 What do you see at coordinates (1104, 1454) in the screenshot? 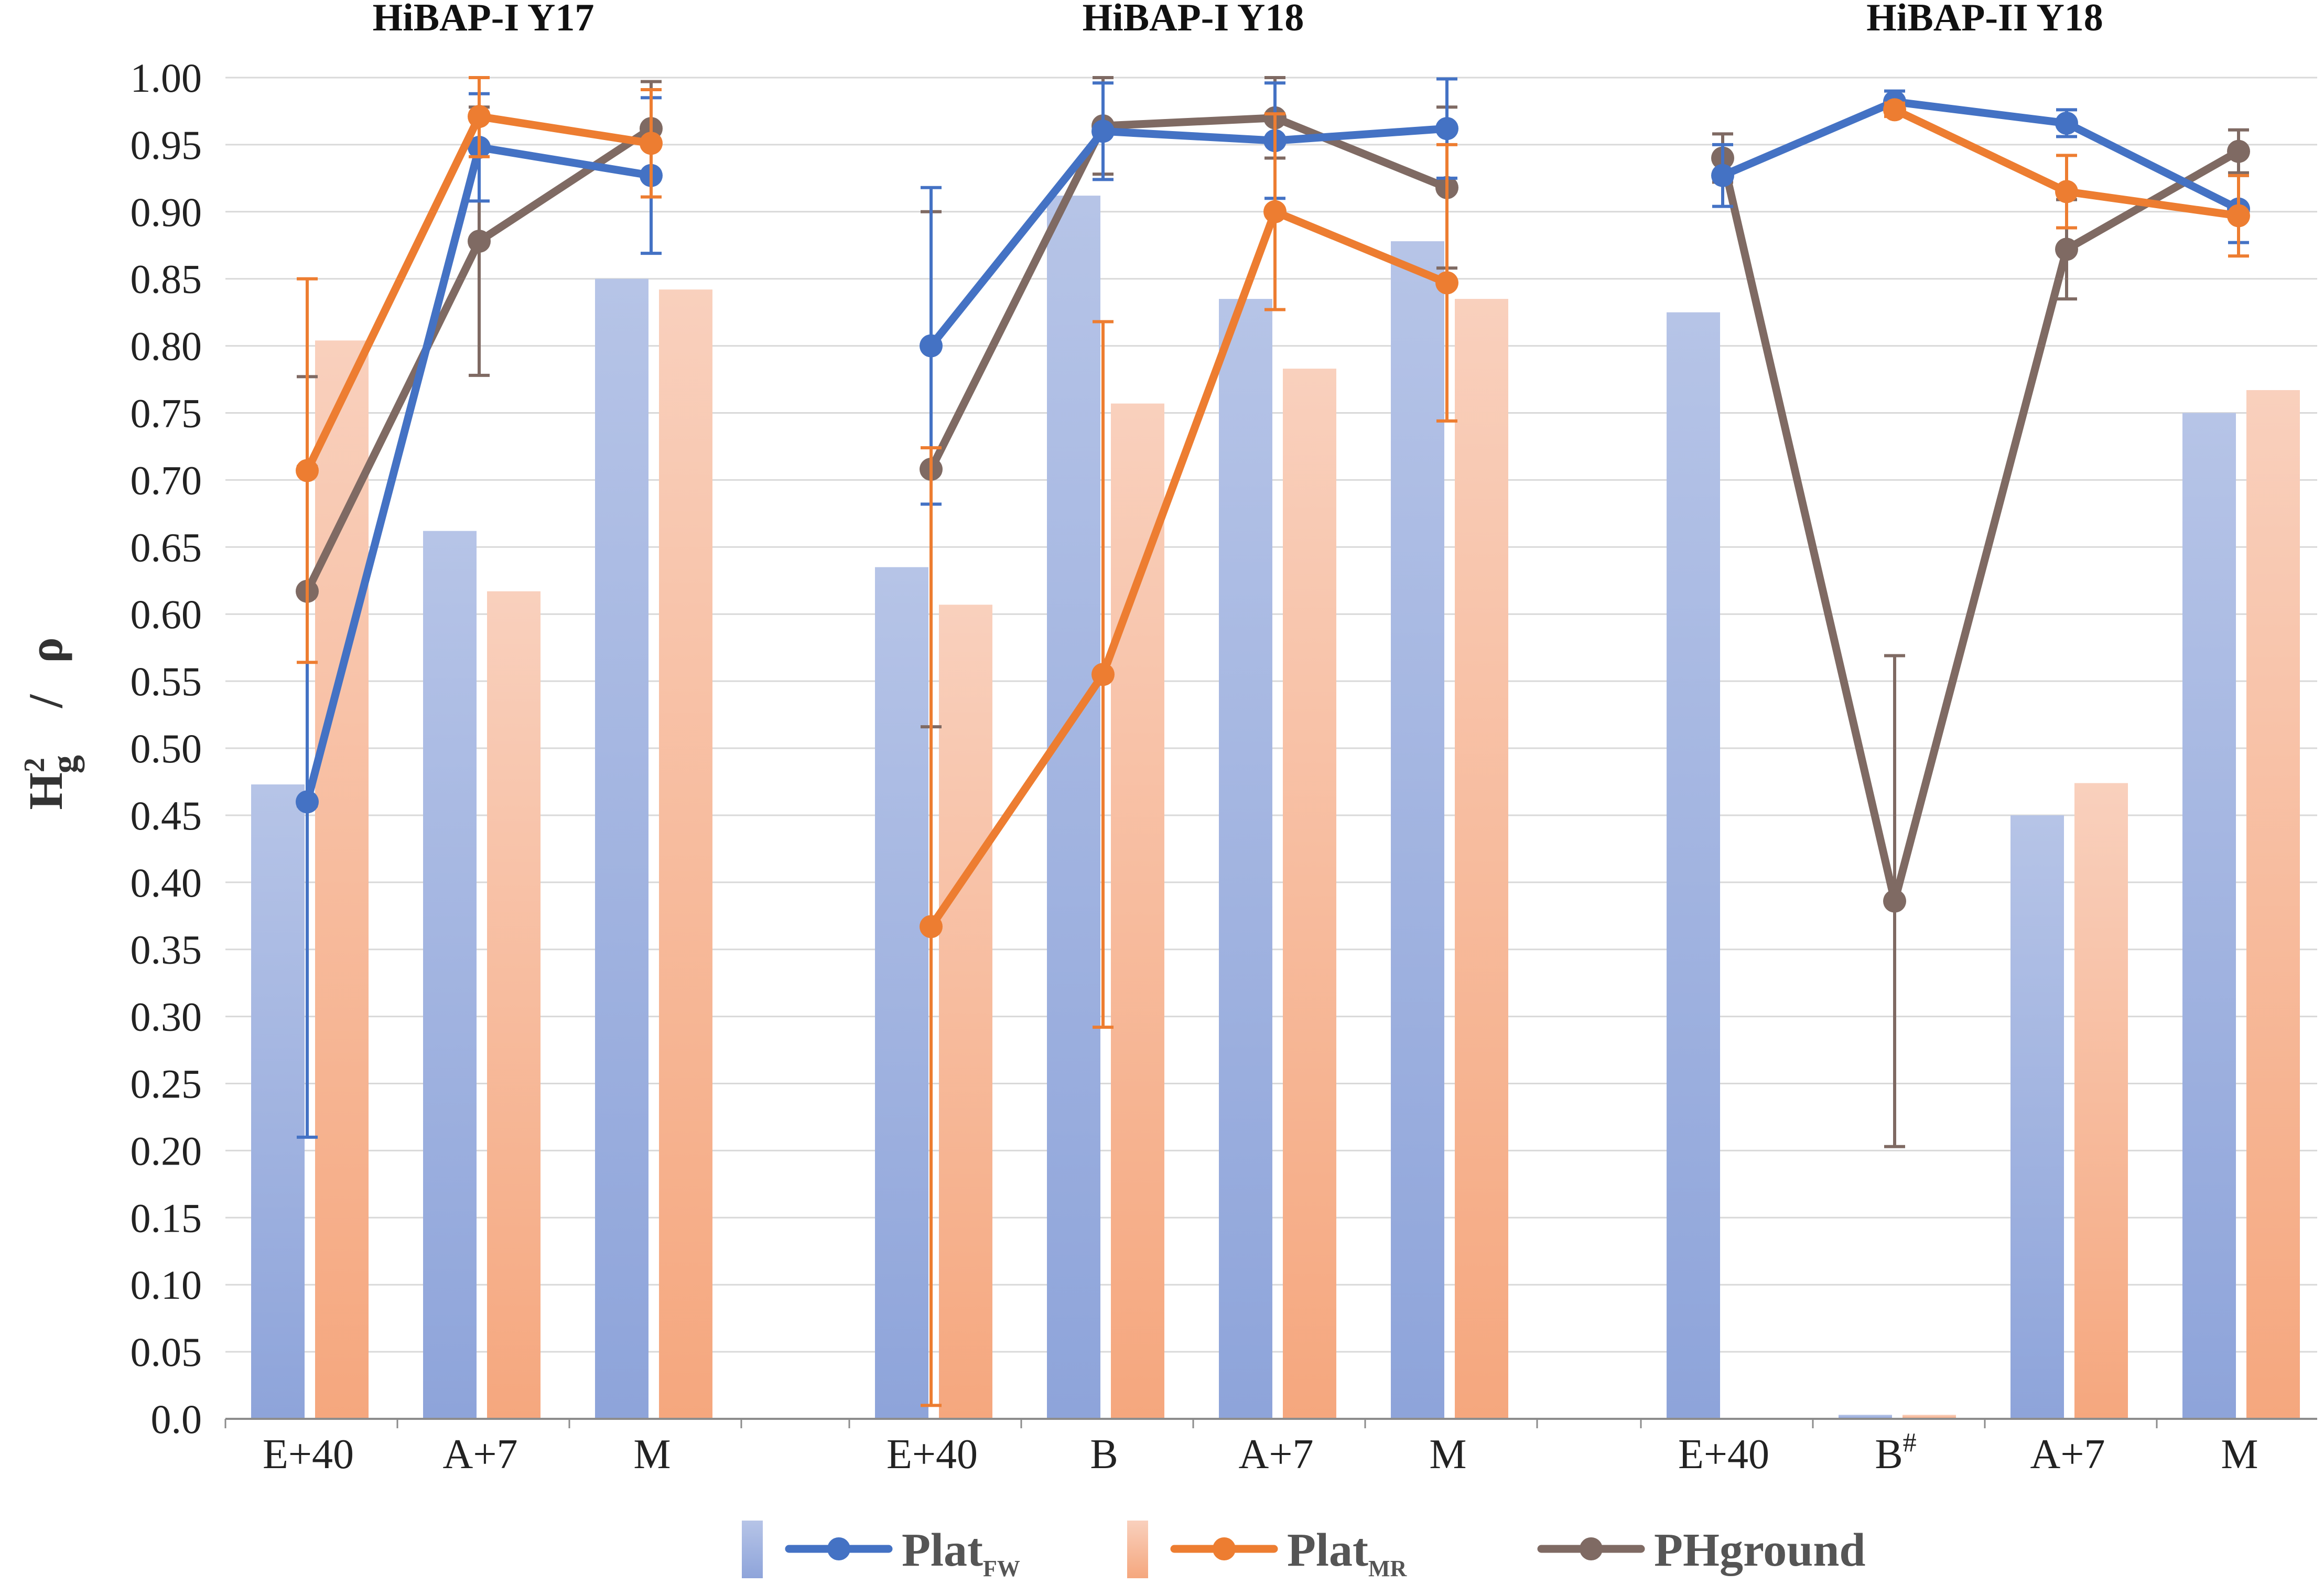
I see `category-label: B` at bounding box center [1104, 1454].